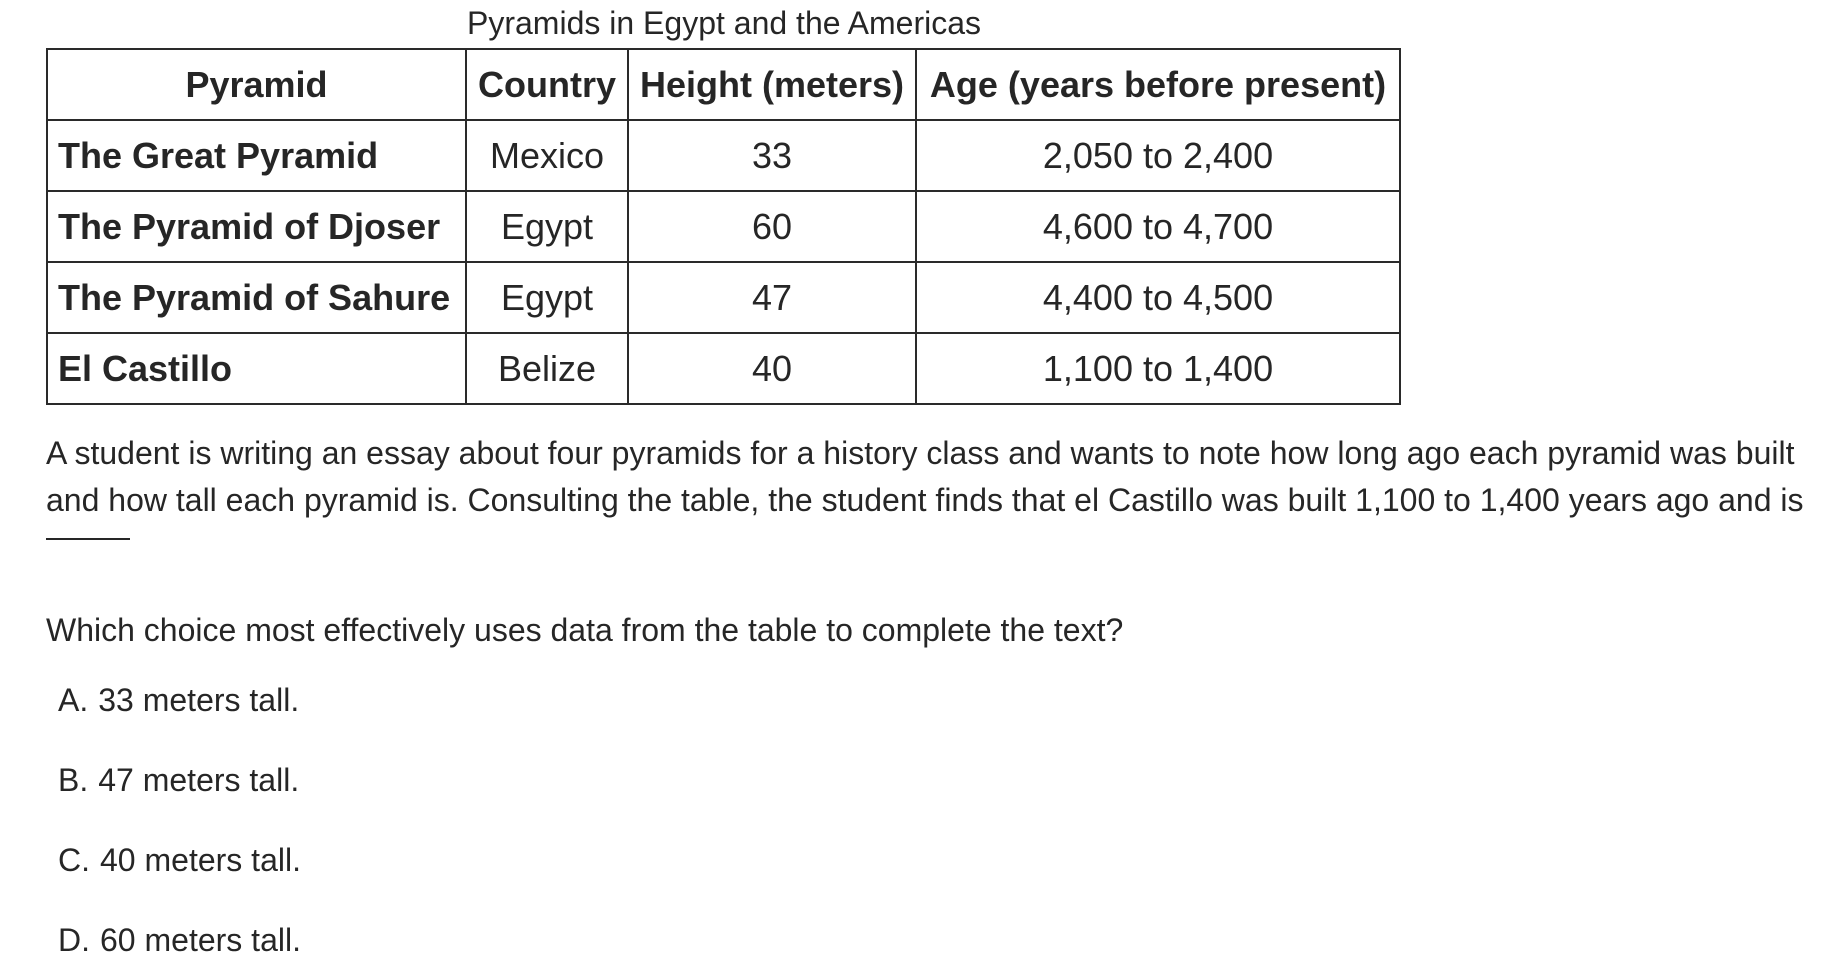 Image resolution: width=1836 pixels, height=969 pixels. What do you see at coordinates (73, 700) in the screenshot?
I see `choice-letter: A.` at bounding box center [73, 700].